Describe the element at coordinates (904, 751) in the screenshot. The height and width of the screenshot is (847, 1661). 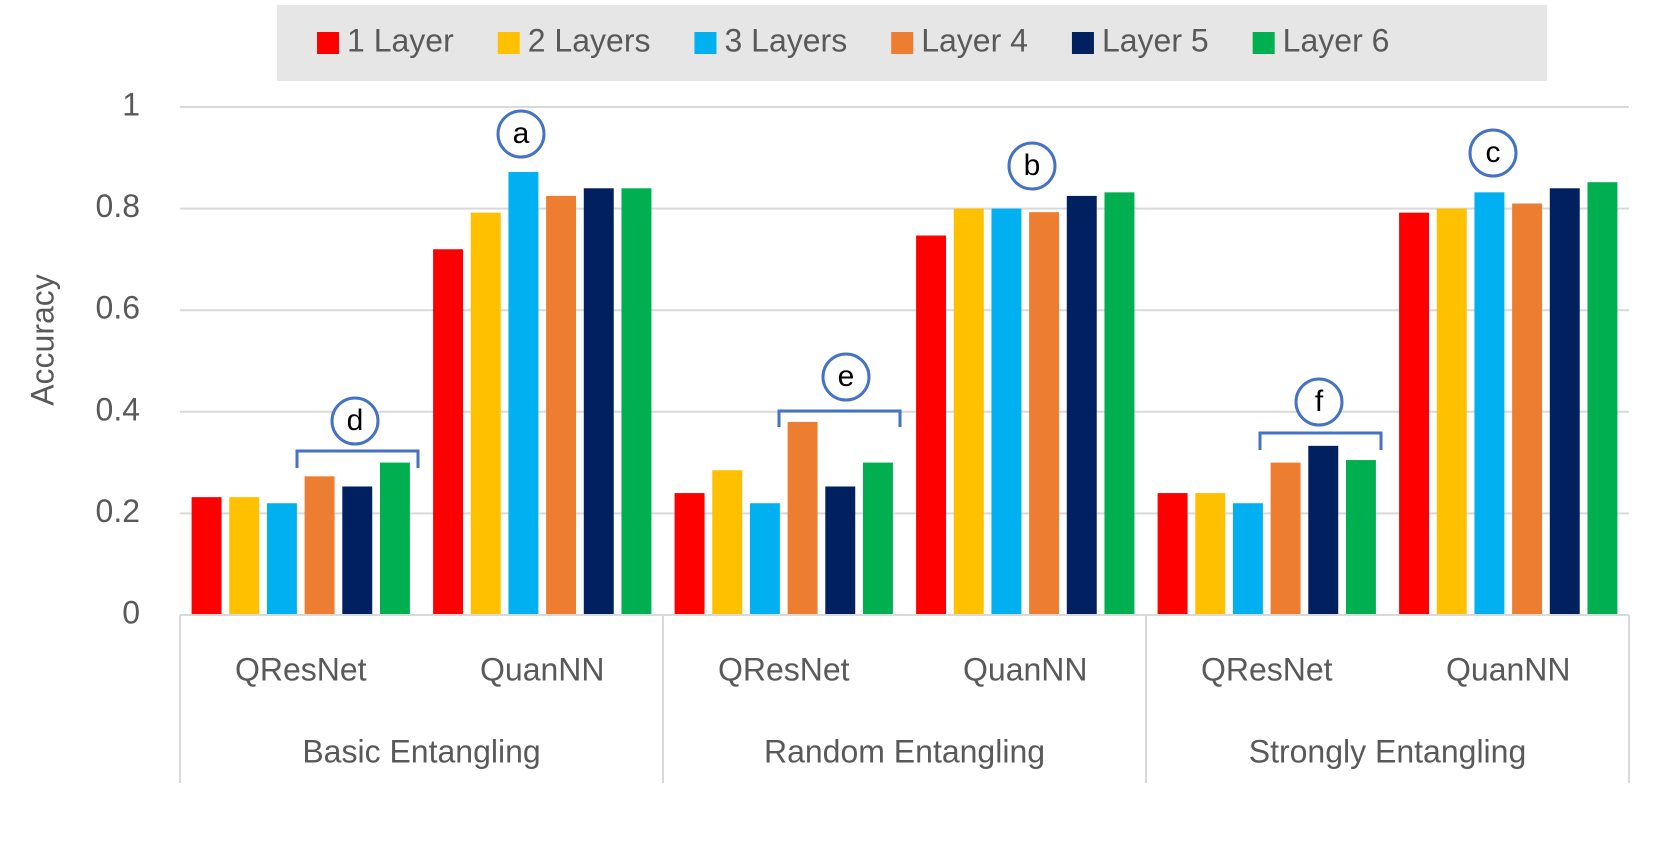
I see `group-label: Random Entangling` at that location.